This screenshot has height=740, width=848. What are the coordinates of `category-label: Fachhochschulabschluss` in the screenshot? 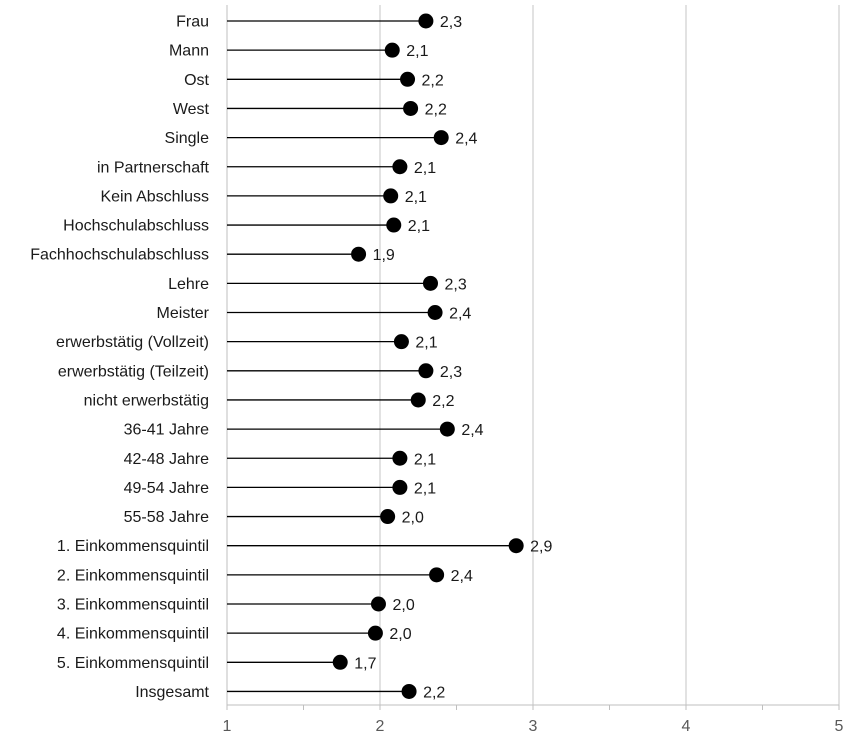 It's located at (119, 255).